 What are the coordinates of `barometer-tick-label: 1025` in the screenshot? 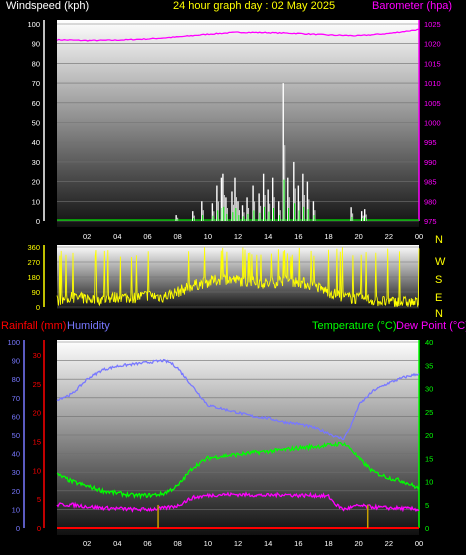 It's located at (432, 24).